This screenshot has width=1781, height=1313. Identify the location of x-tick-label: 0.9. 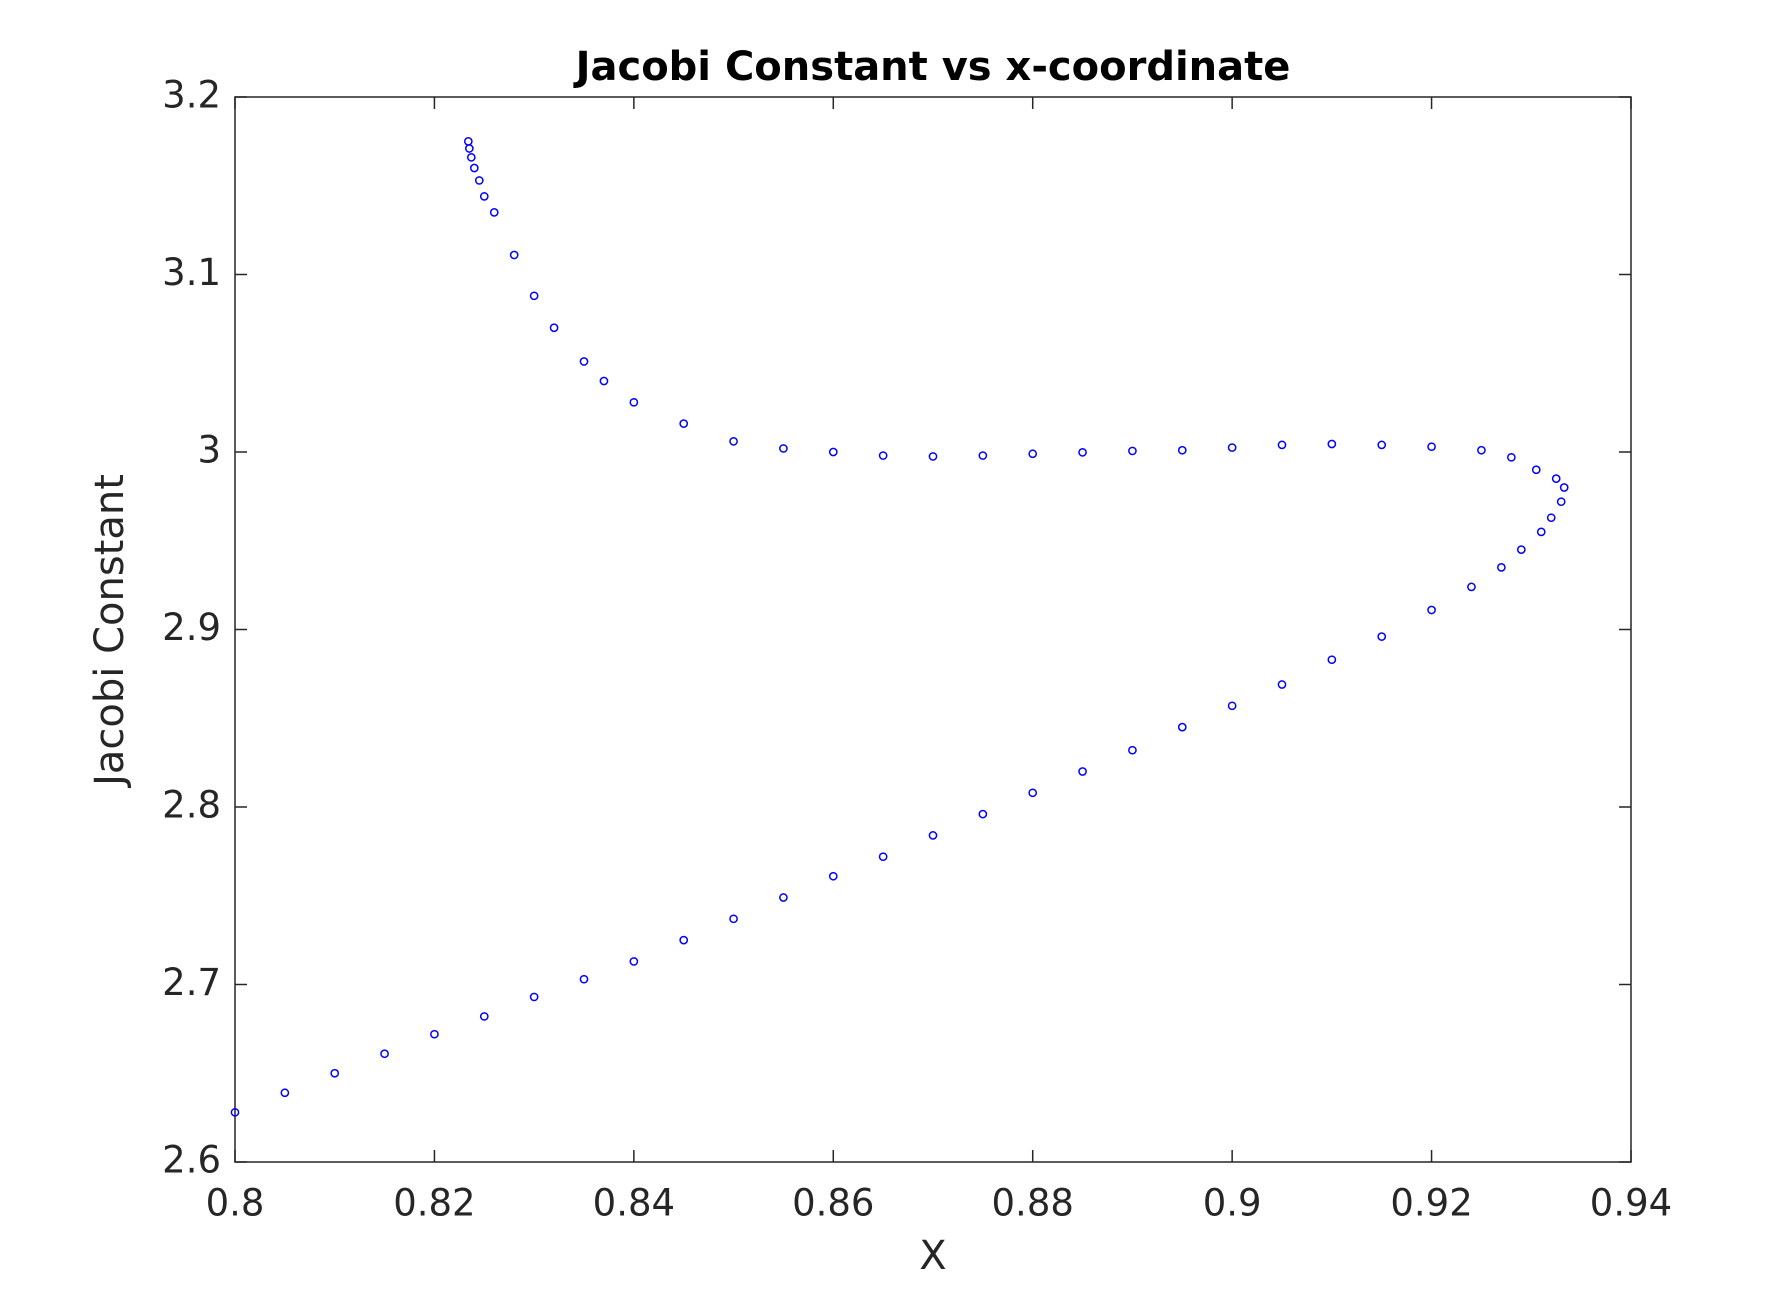
(1232, 1203).